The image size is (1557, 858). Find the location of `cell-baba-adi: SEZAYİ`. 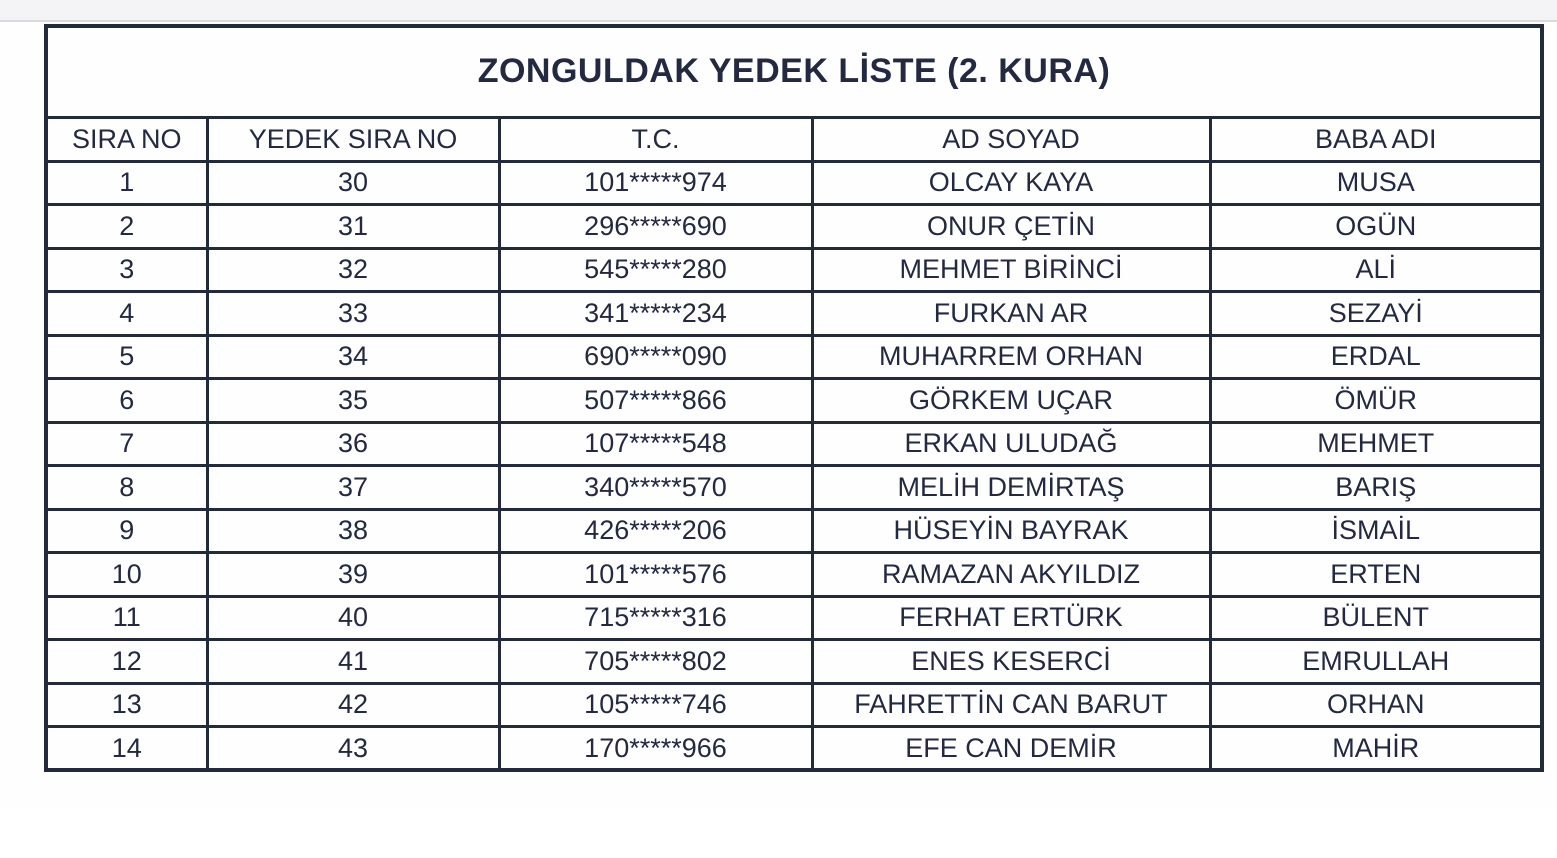

cell-baba-adi: SEZAYİ is located at coordinates (1376, 313).